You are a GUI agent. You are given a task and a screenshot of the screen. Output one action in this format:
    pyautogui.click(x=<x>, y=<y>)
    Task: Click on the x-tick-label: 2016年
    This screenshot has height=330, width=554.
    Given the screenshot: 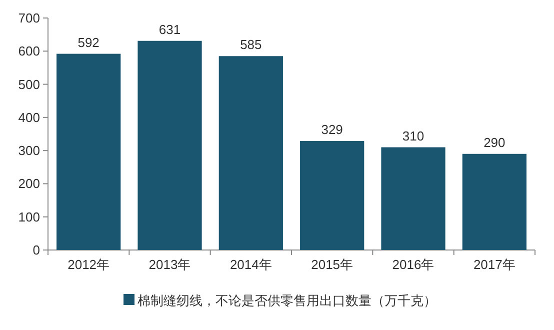 What is the action you would take?
    pyautogui.click(x=413, y=264)
    